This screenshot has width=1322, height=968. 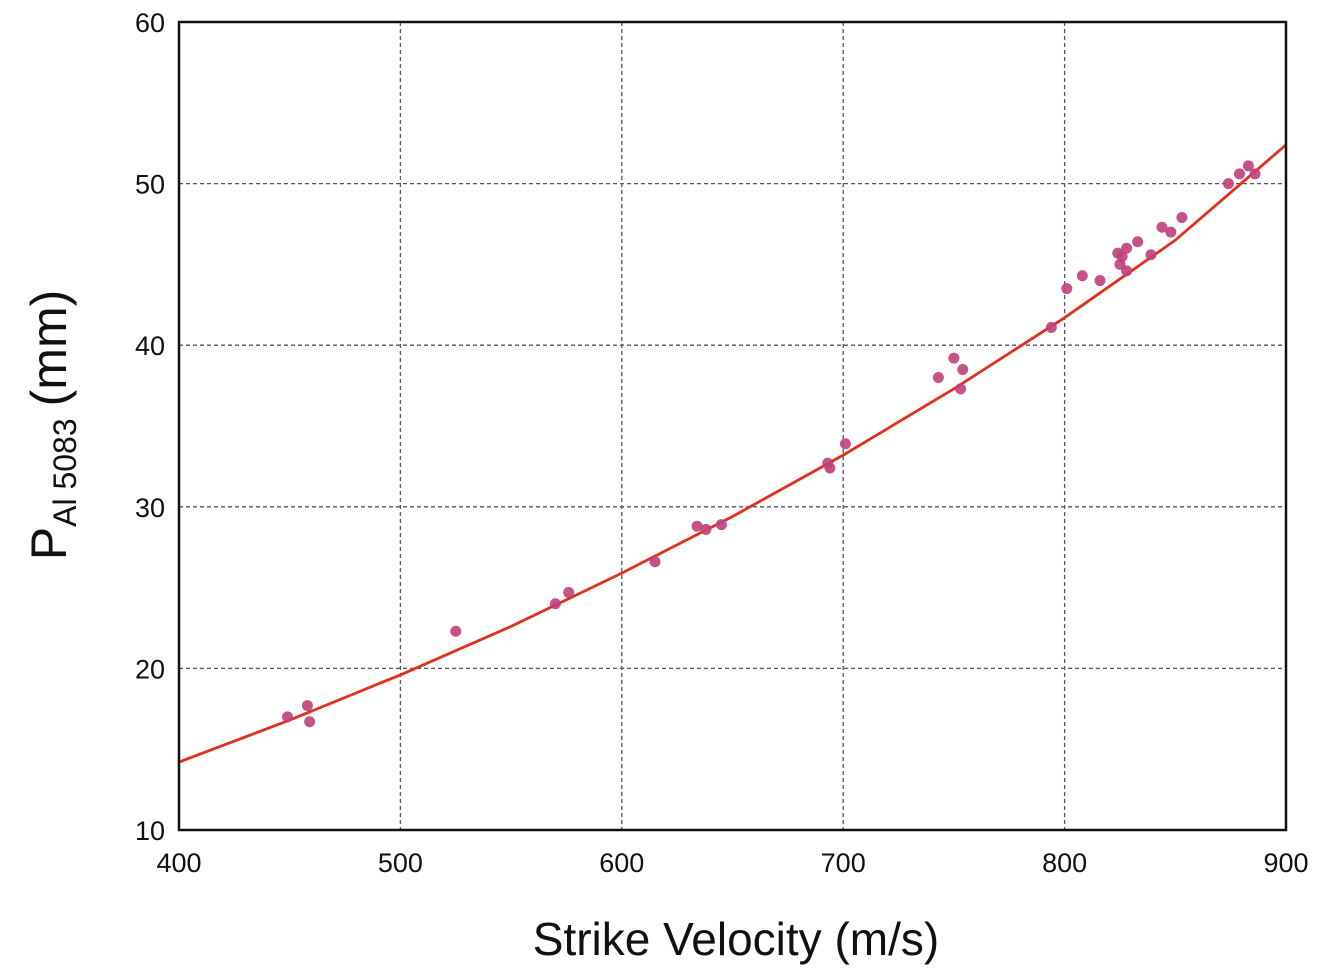 I want to click on x-tick-label: 800, so click(x=1064, y=863).